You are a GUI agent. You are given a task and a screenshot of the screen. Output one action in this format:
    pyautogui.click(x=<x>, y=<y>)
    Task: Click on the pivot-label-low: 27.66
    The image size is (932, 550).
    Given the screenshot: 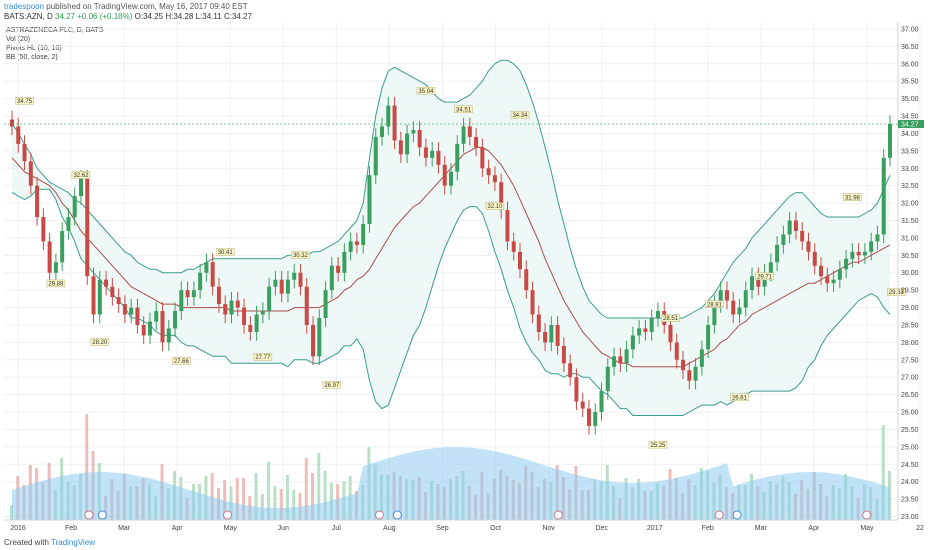 What is the action you would take?
    pyautogui.click(x=181, y=360)
    